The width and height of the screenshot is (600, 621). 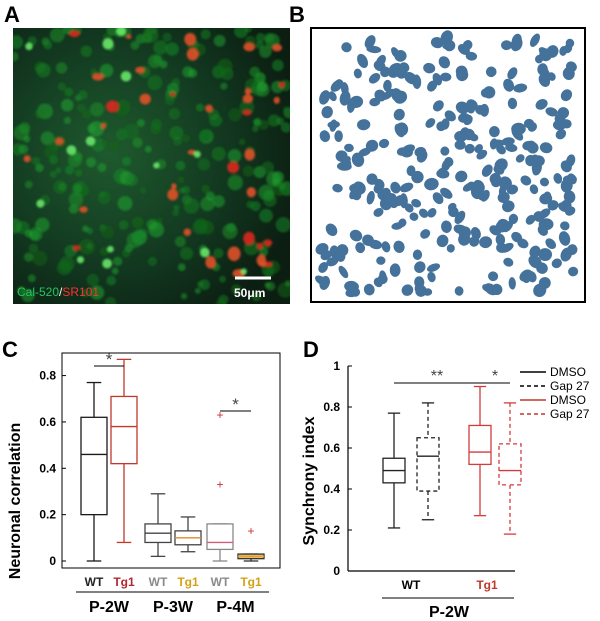 What do you see at coordinates (411, 585) in the screenshot?
I see `category-label: WT` at bounding box center [411, 585].